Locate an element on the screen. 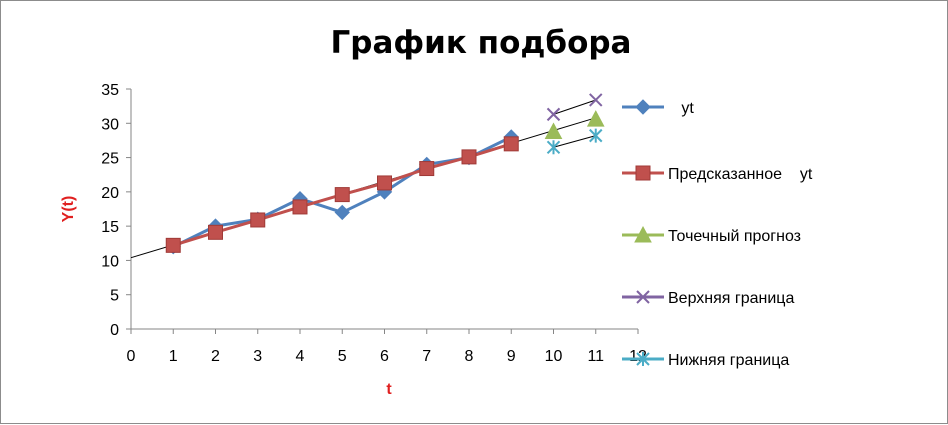 The width and height of the screenshot is (948, 425). x-tick-label: 2 is located at coordinates (215, 356).